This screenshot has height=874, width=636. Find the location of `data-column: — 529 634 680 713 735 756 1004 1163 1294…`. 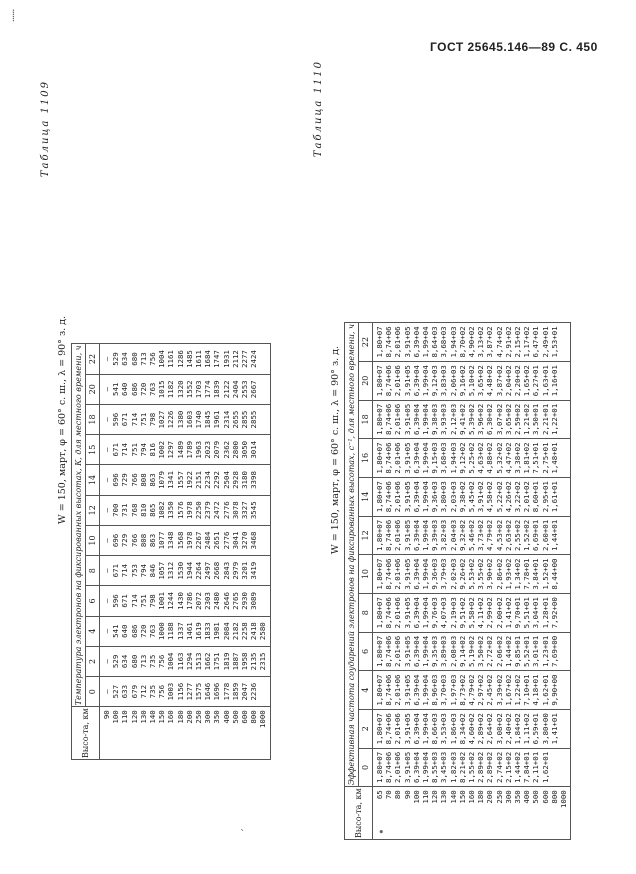

data-column: — 529 634 680 713 735 756 1004 1163 1294… is located at coordinates (185, 661).